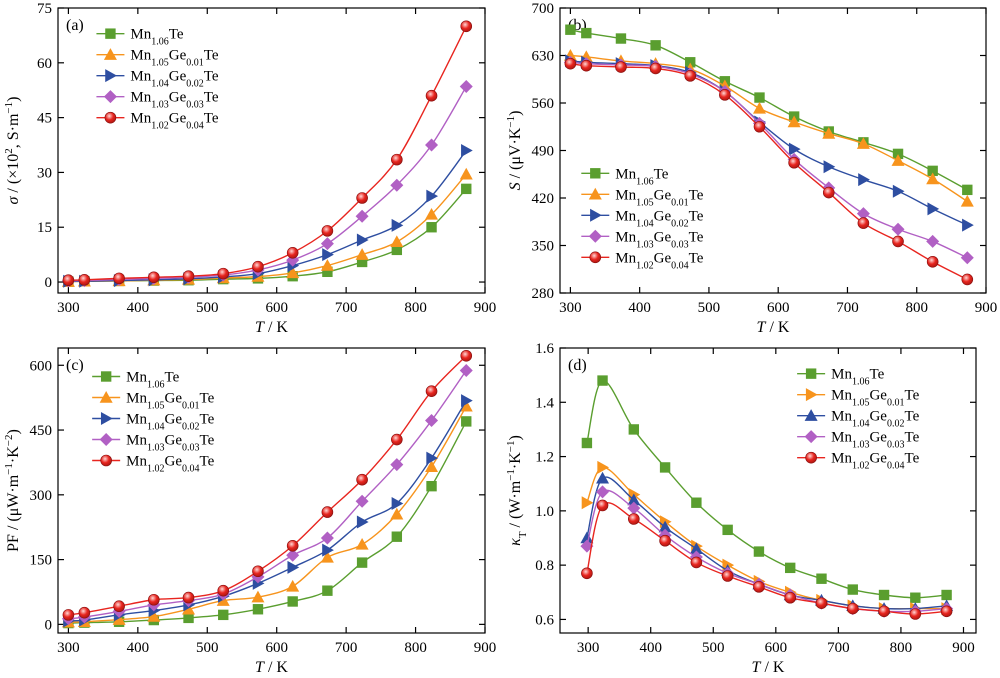 The width and height of the screenshot is (1000, 678). What do you see at coordinates (485, 308) in the screenshot?
I see `x-tick-label: 900` at bounding box center [485, 308].